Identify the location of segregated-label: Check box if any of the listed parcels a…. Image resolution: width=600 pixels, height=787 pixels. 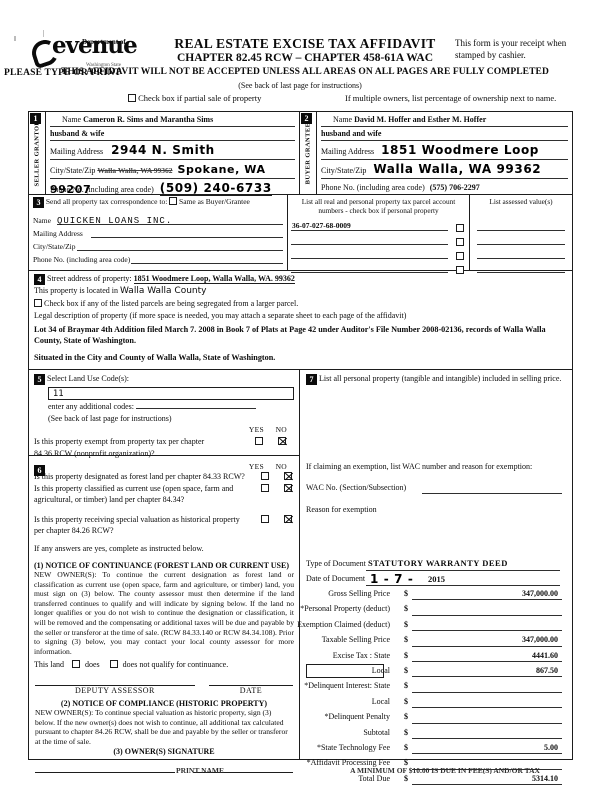
(171, 303).